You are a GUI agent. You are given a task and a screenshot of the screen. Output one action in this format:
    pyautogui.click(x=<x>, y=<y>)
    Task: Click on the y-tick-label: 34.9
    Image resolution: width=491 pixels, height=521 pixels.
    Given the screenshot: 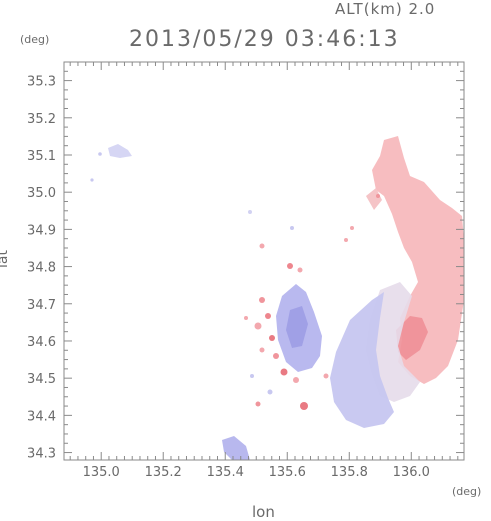 What is the action you would take?
    pyautogui.click(x=41, y=230)
    